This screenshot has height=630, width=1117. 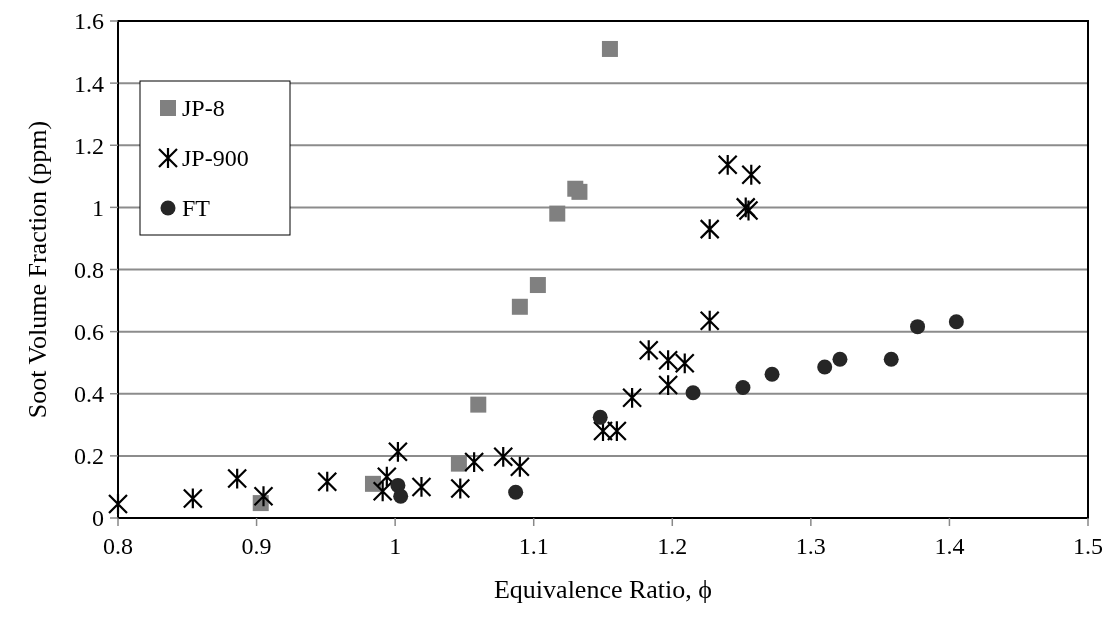 I want to click on x-tick-label: 1.5, so click(x=1088, y=546).